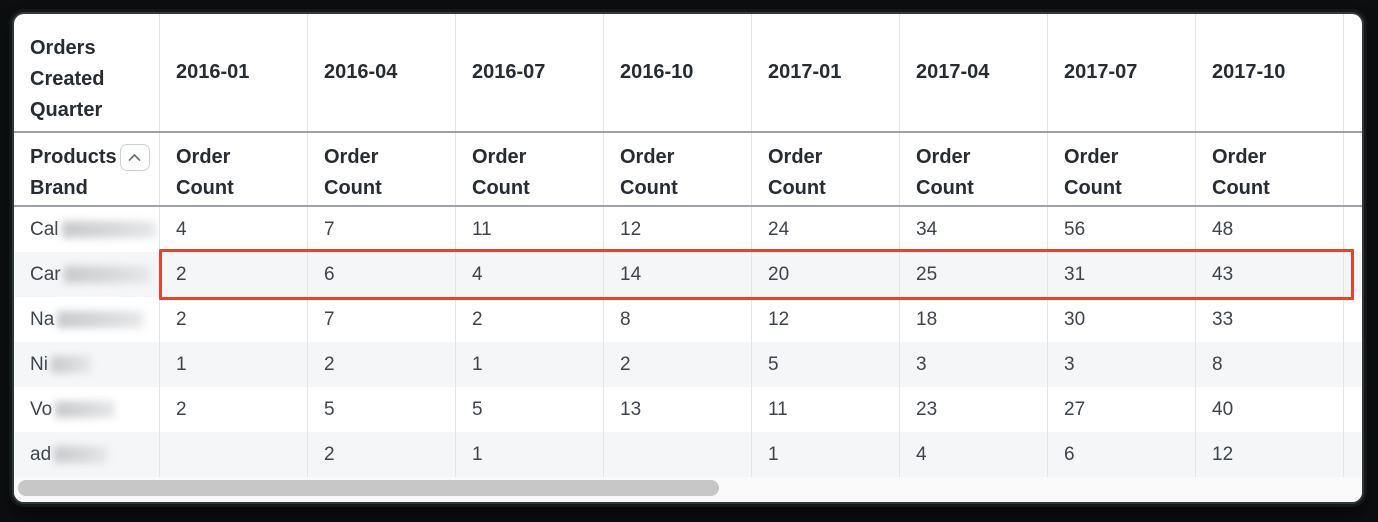 The height and width of the screenshot is (522, 1378). I want to click on order-count-cell-2017-01: 1, so click(826, 454).